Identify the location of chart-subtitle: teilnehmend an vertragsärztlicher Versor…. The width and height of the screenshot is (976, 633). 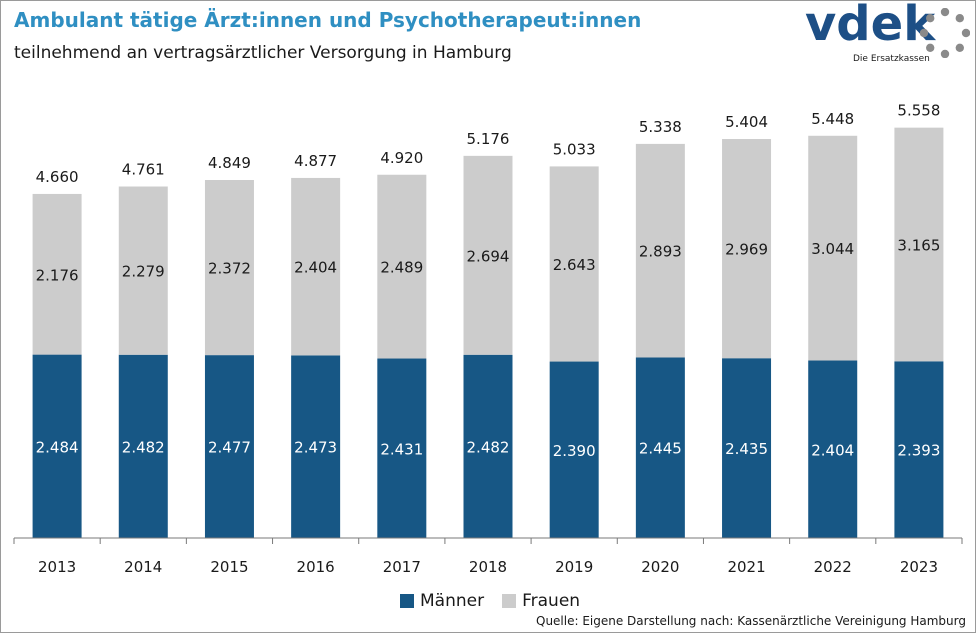
(263, 53).